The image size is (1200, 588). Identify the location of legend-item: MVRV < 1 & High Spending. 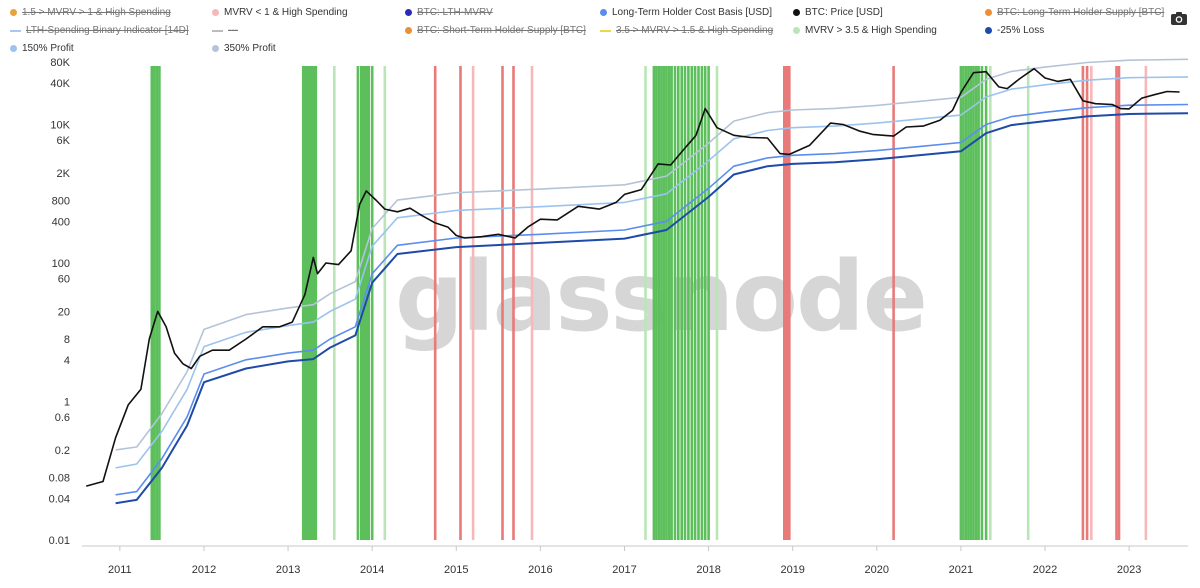
(280, 12).